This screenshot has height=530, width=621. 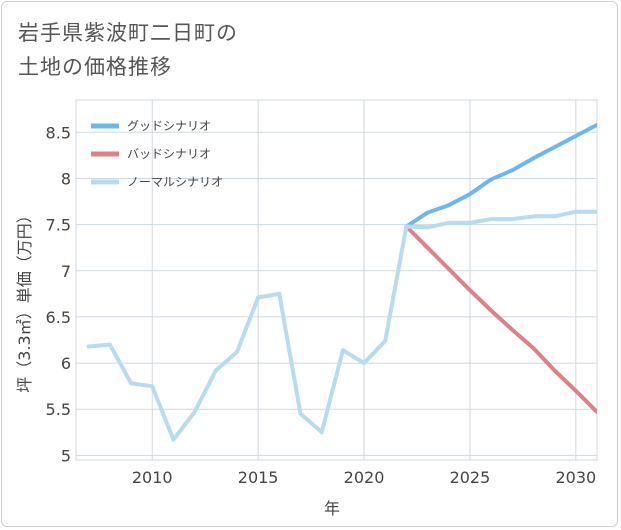 What do you see at coordinates (258, 477) in the screenshot?
I see `x-tick-label: 2015` at bounding box center [258, 477].